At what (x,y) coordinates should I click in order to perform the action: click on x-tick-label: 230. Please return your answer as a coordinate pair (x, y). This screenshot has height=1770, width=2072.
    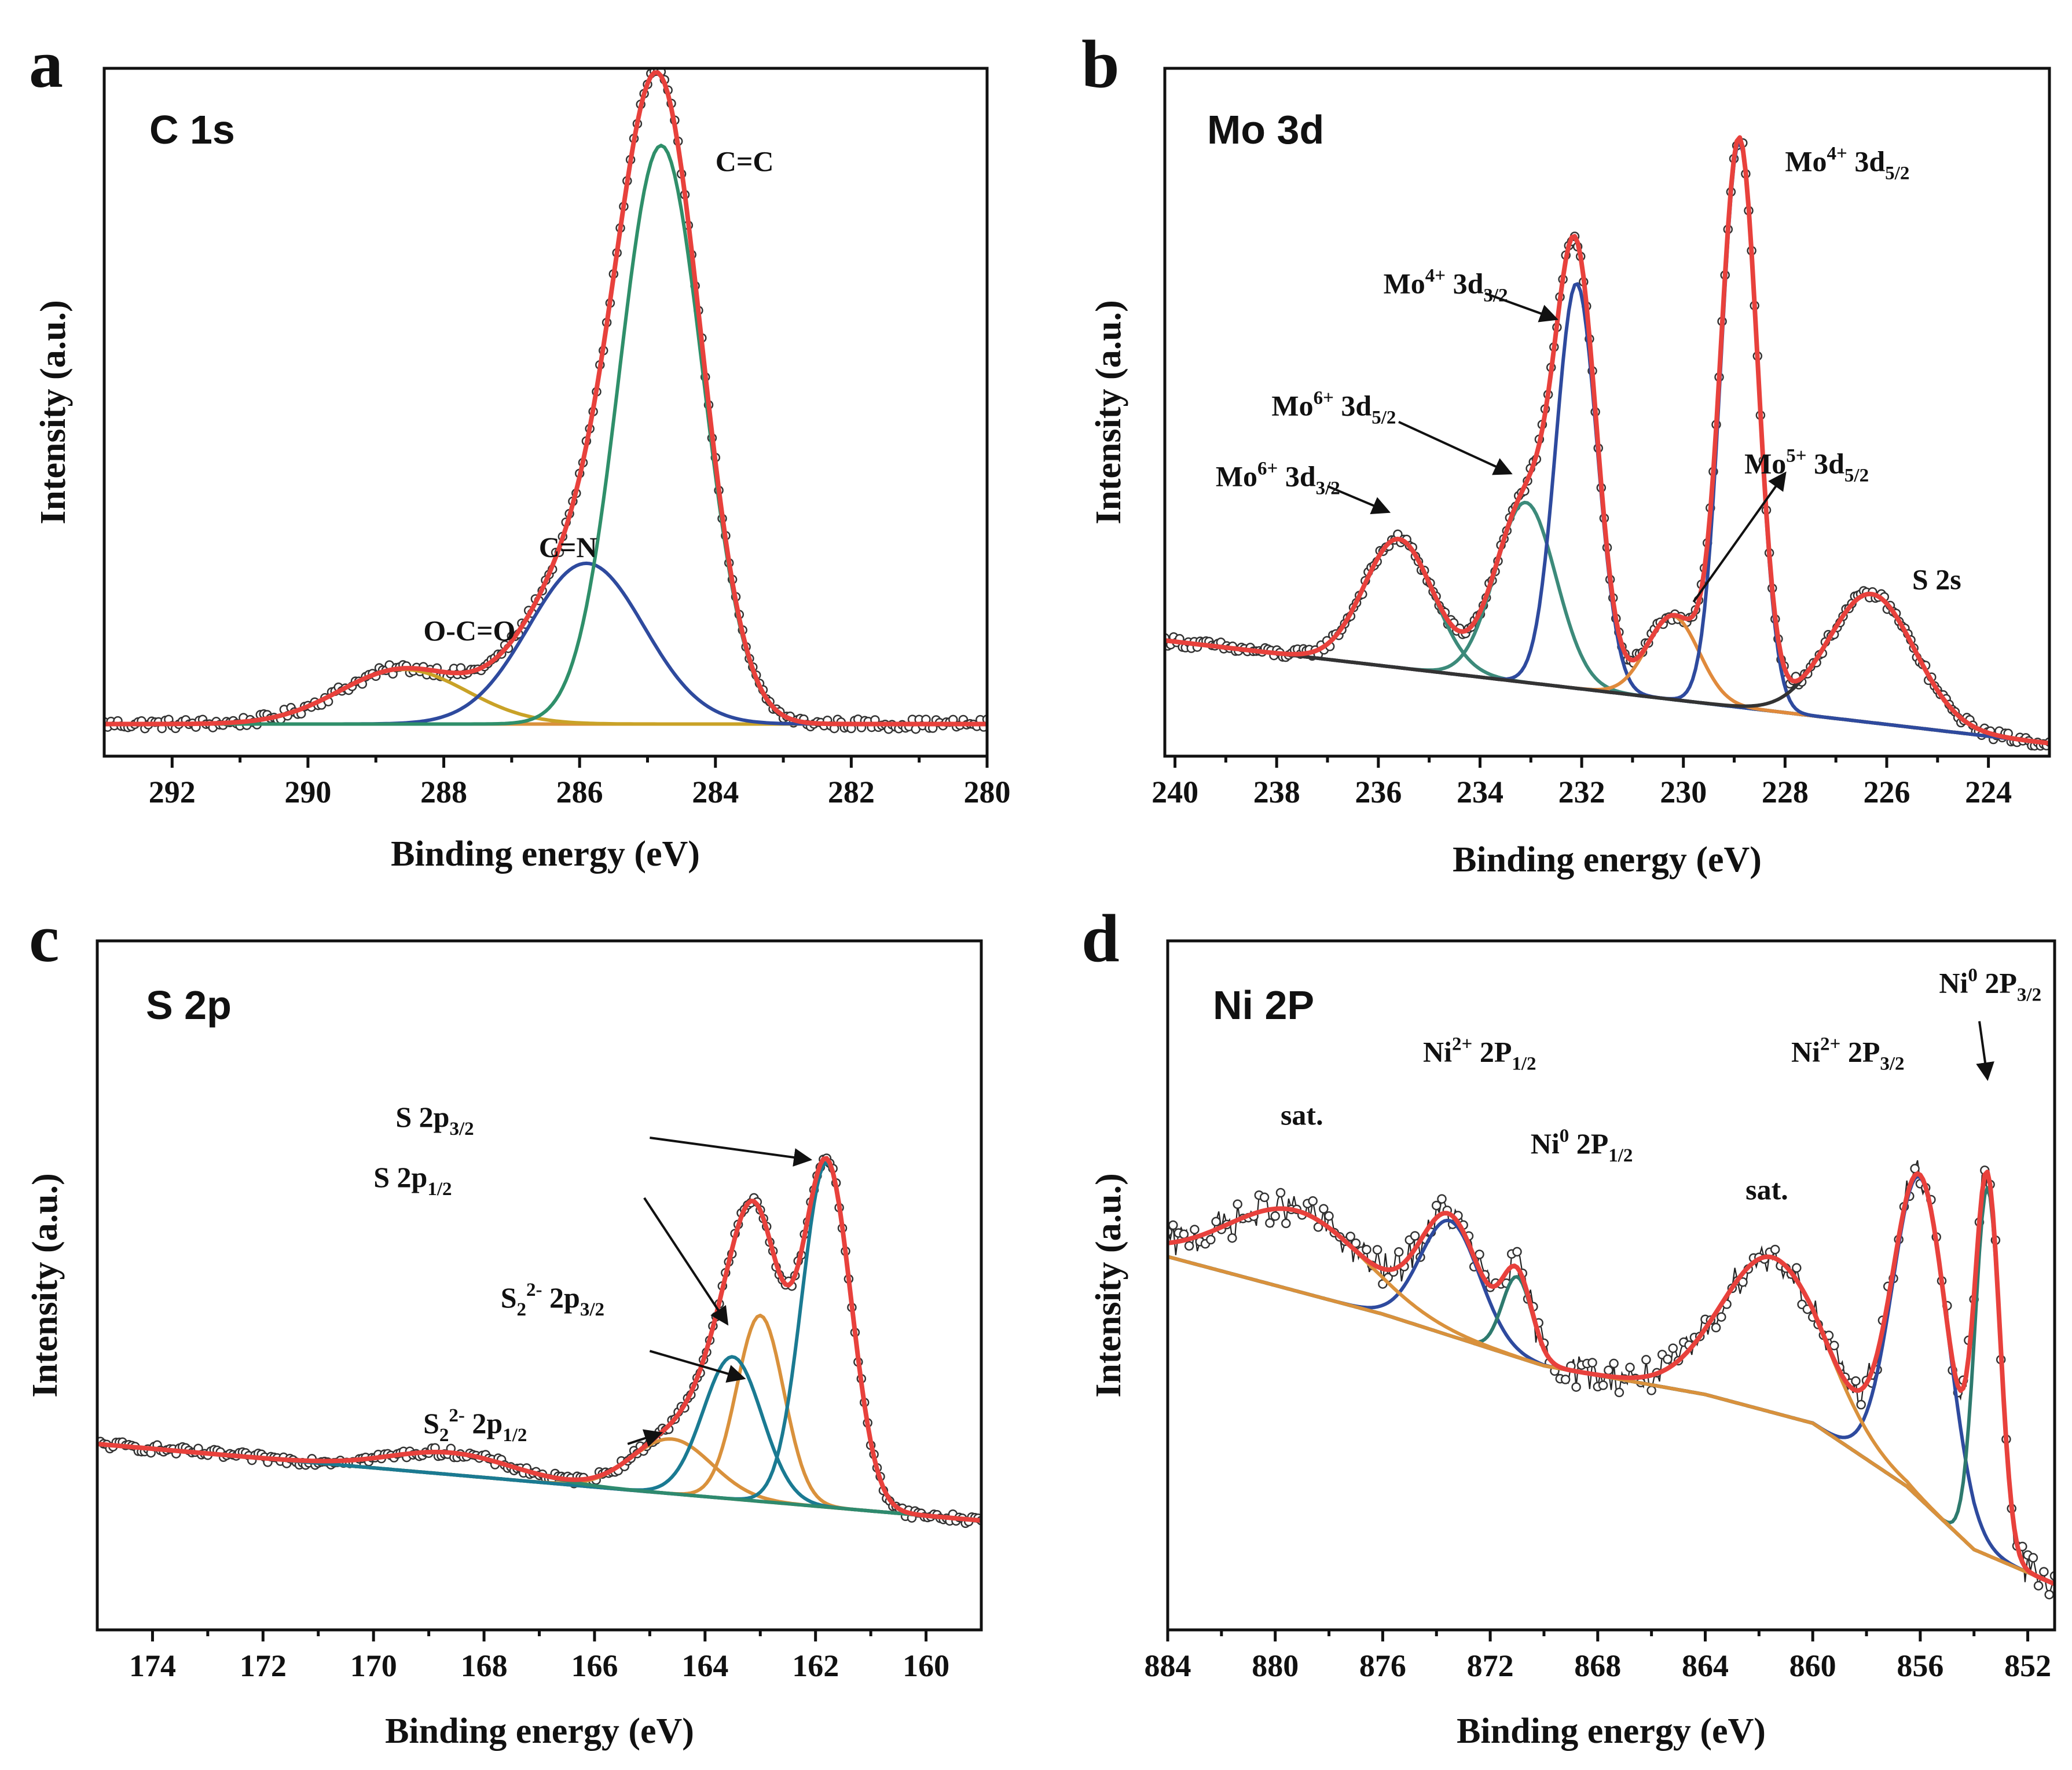
    Looking at the image, I should click on (1683, 792).